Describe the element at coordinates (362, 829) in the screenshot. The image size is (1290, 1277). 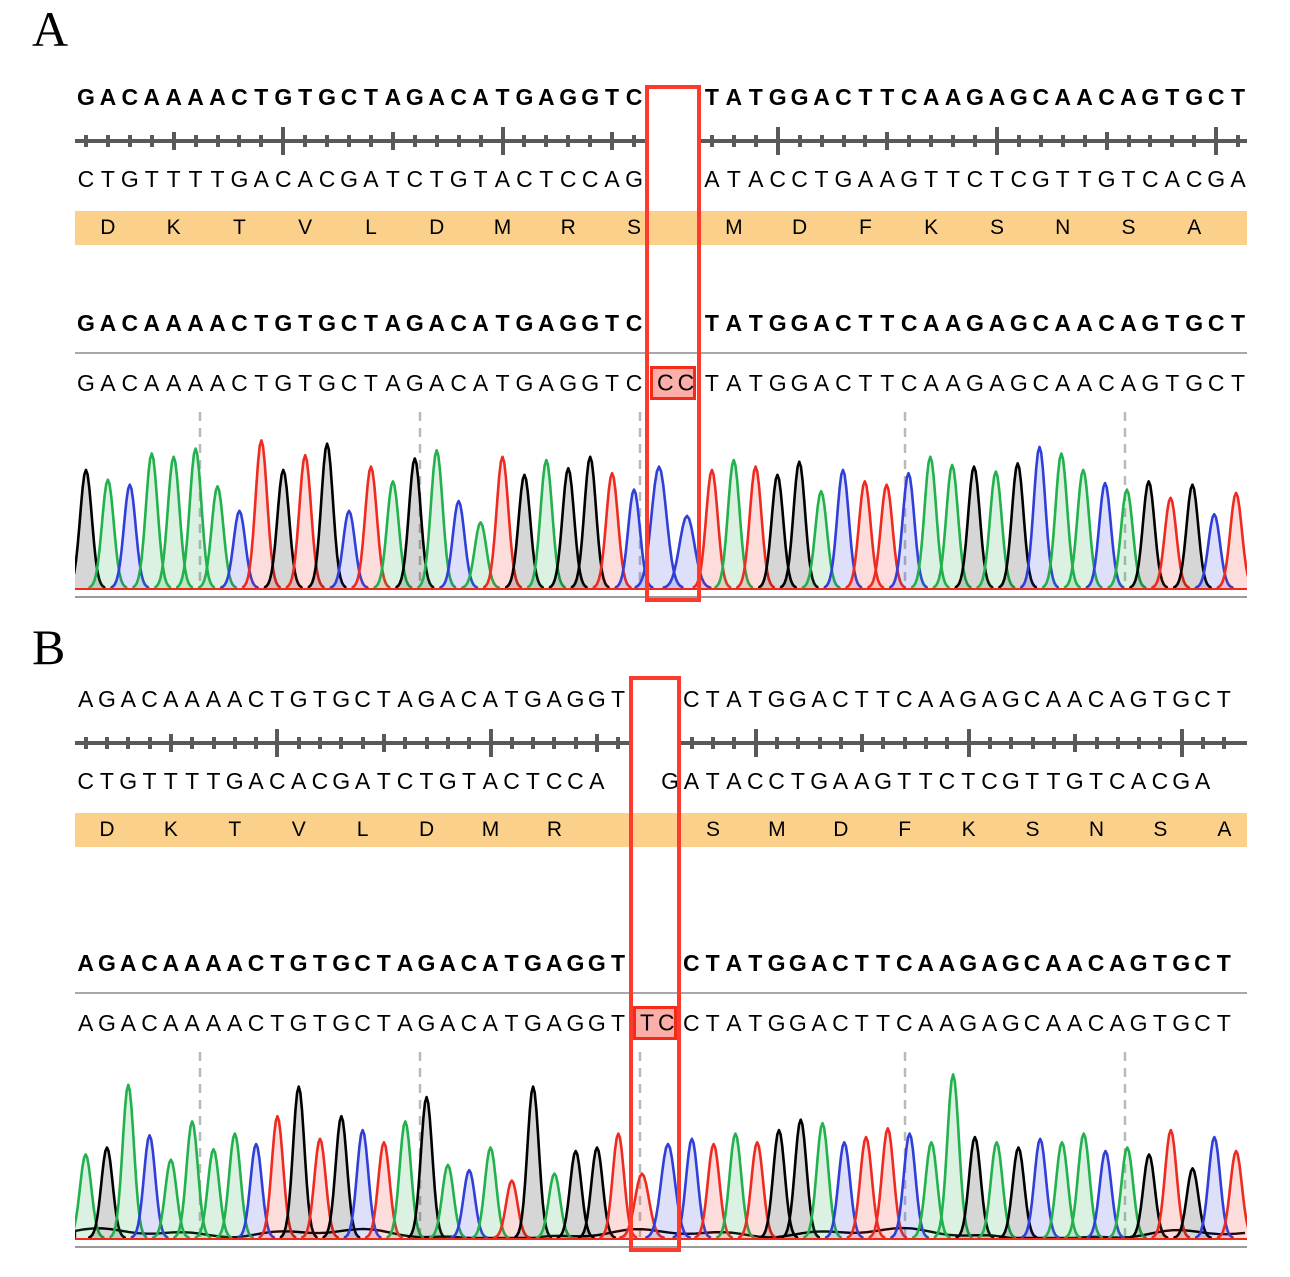
I see `amino-acid-letter: L` at that location.